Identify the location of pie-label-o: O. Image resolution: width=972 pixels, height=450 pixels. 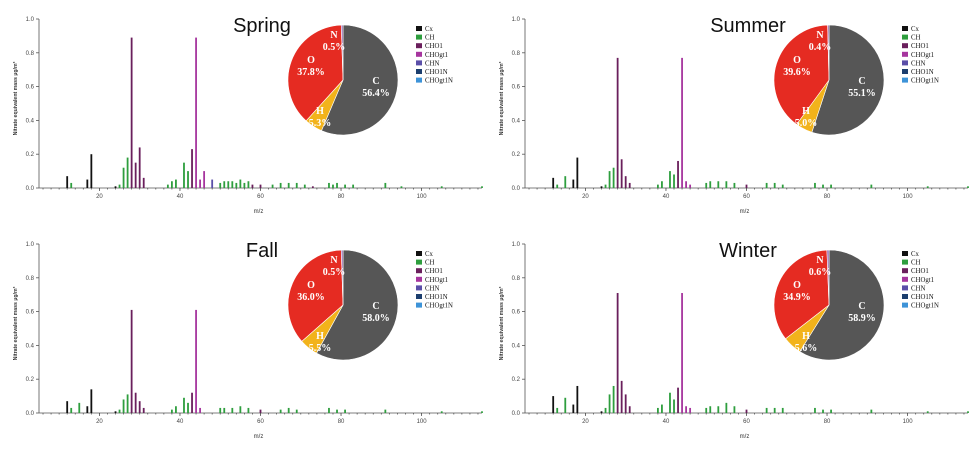
(311, 285).